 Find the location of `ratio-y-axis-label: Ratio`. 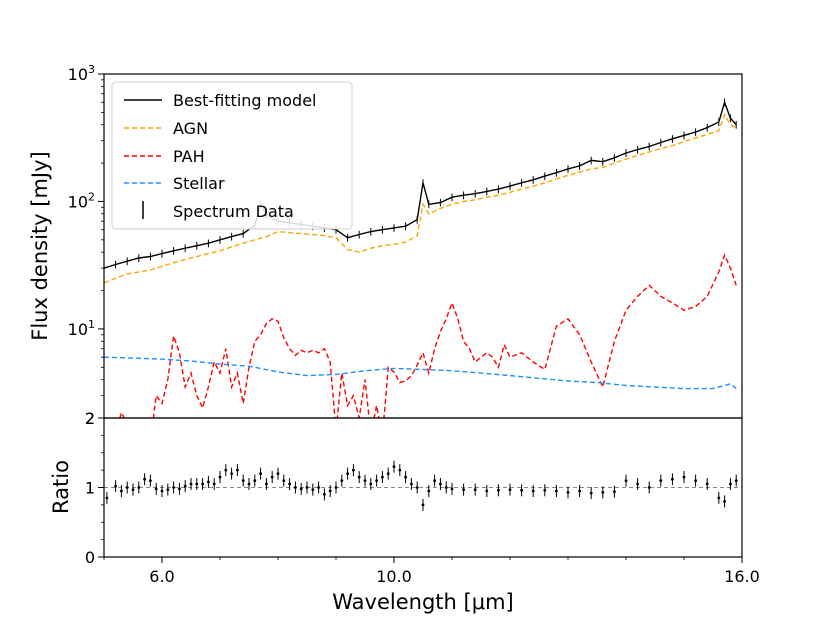

ratio-y-axis-label: Ratio is located at coordinates (61, 487).